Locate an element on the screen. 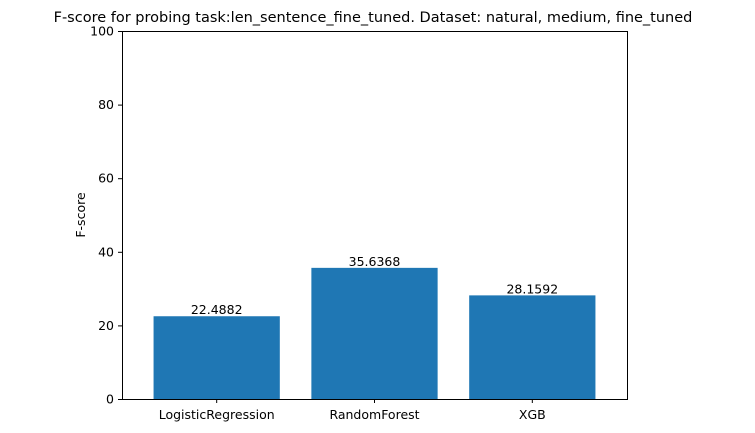 This screenshot has width=755, height=433. y-tick-label: 0 is located at coordinates (110, 399).